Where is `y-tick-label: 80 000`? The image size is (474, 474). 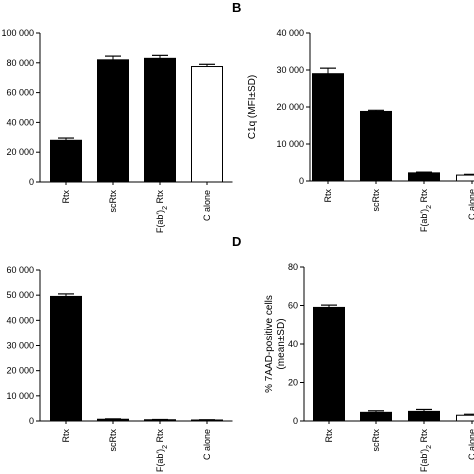 y-tick-label: 80 000 is located at coordinates (20, 63).